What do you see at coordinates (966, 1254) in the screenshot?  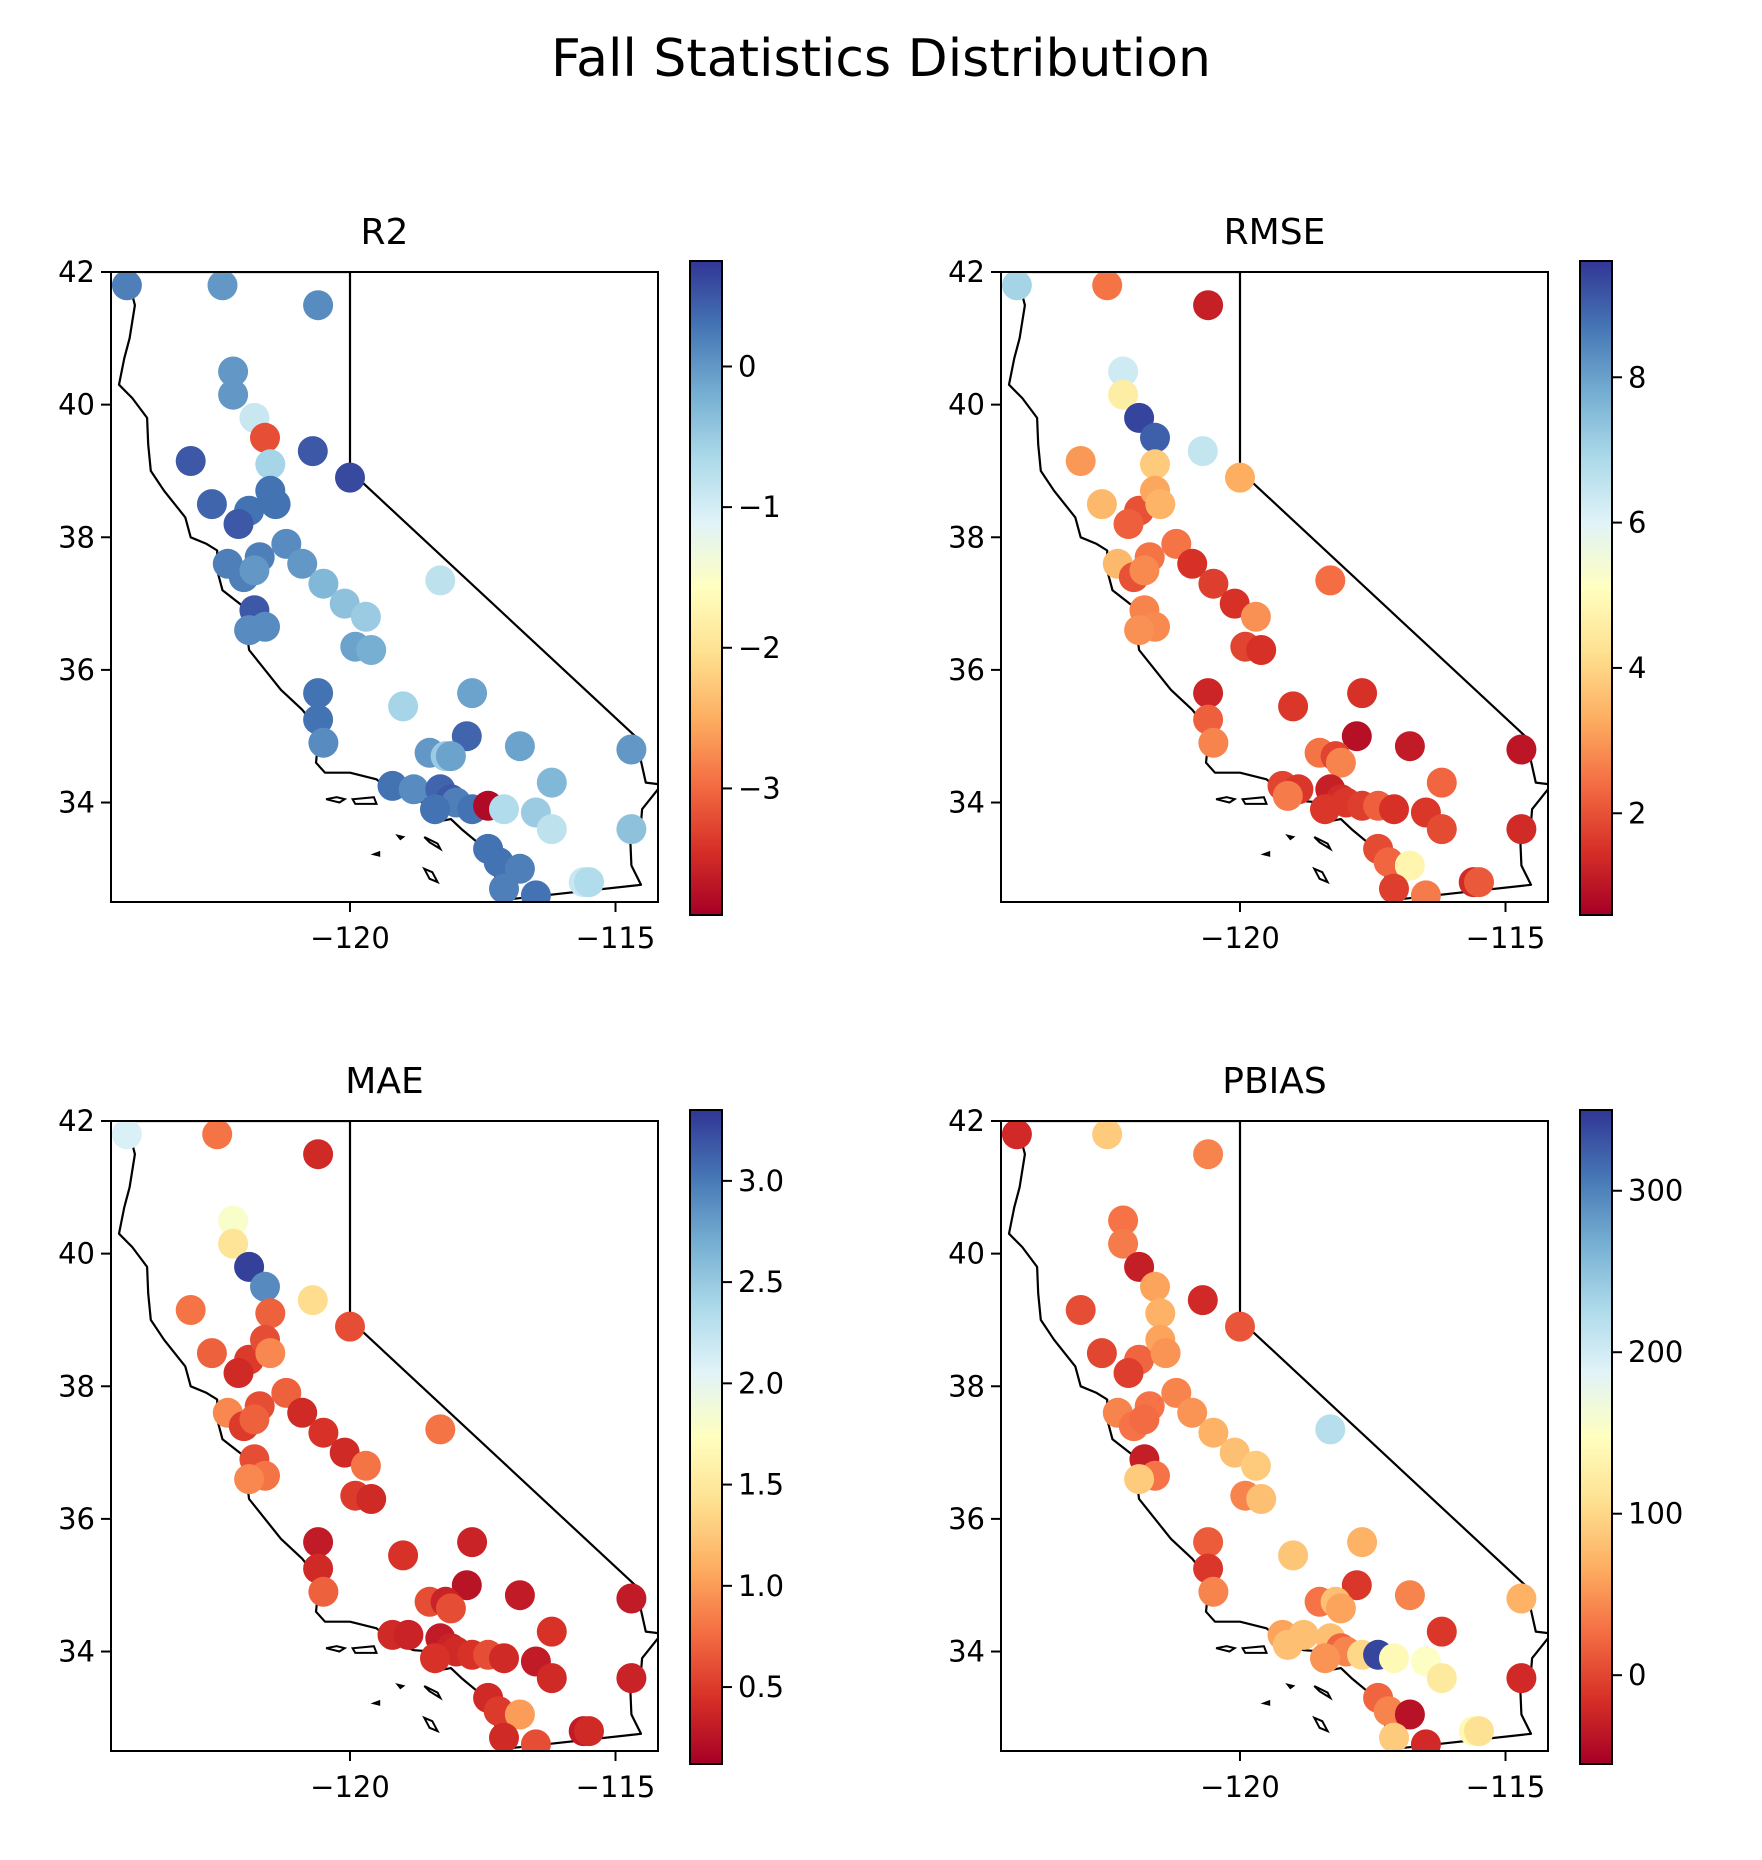 I see `y-tick-label: 40` at bounding box center [966, 1254].